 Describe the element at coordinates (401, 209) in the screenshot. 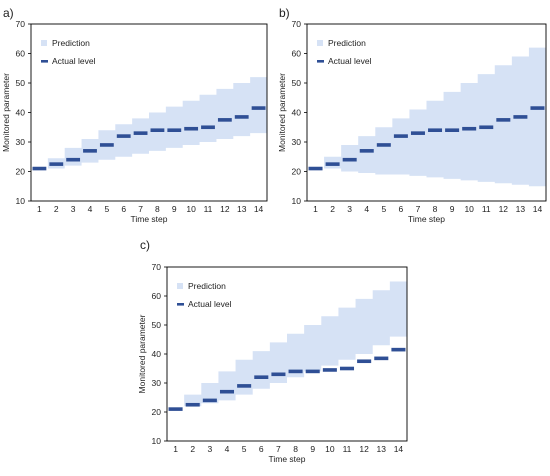

I see `x-tick-label: 6` at that location.